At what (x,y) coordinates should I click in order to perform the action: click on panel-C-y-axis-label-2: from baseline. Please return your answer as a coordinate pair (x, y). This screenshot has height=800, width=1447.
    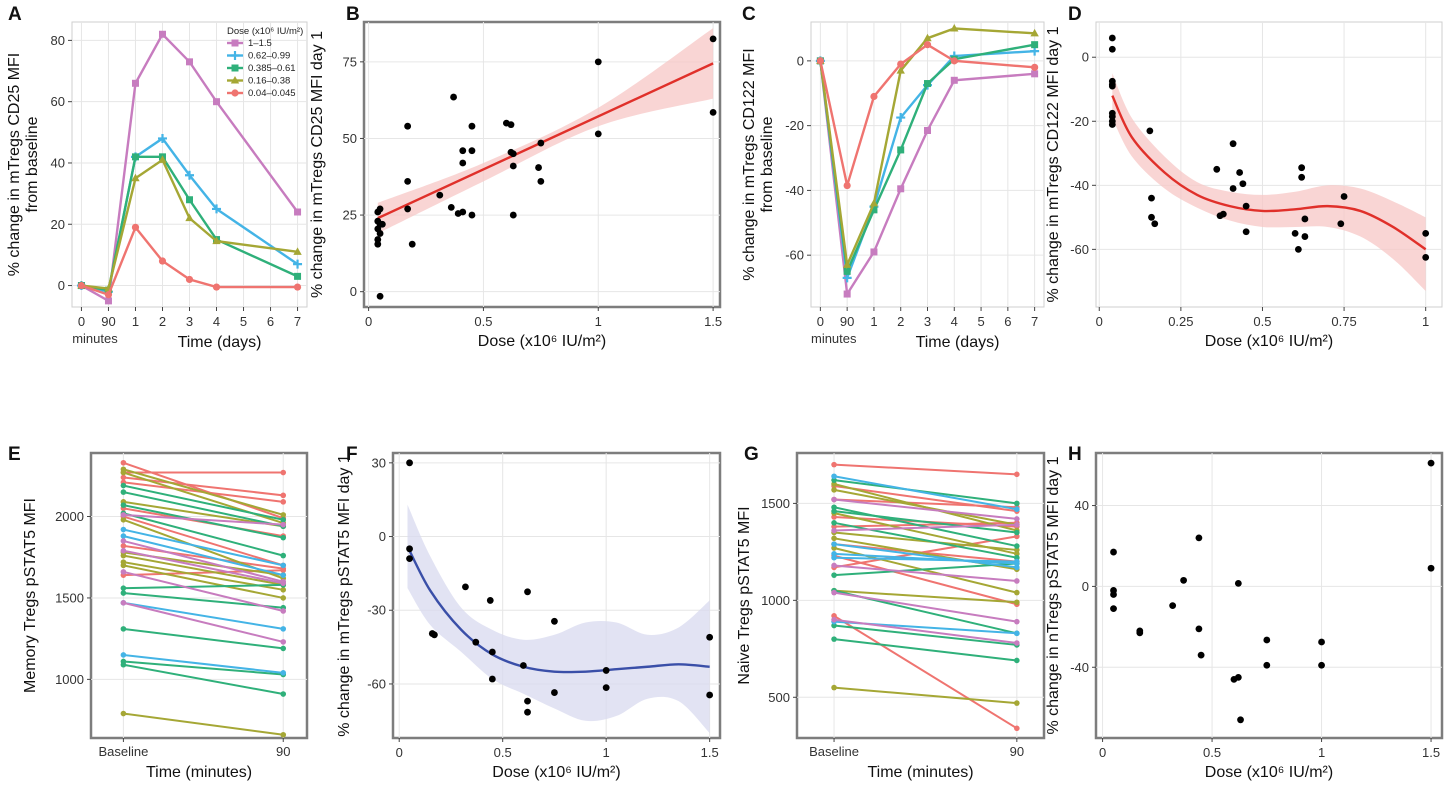
    Looking at the image, I should click on (767, 164).